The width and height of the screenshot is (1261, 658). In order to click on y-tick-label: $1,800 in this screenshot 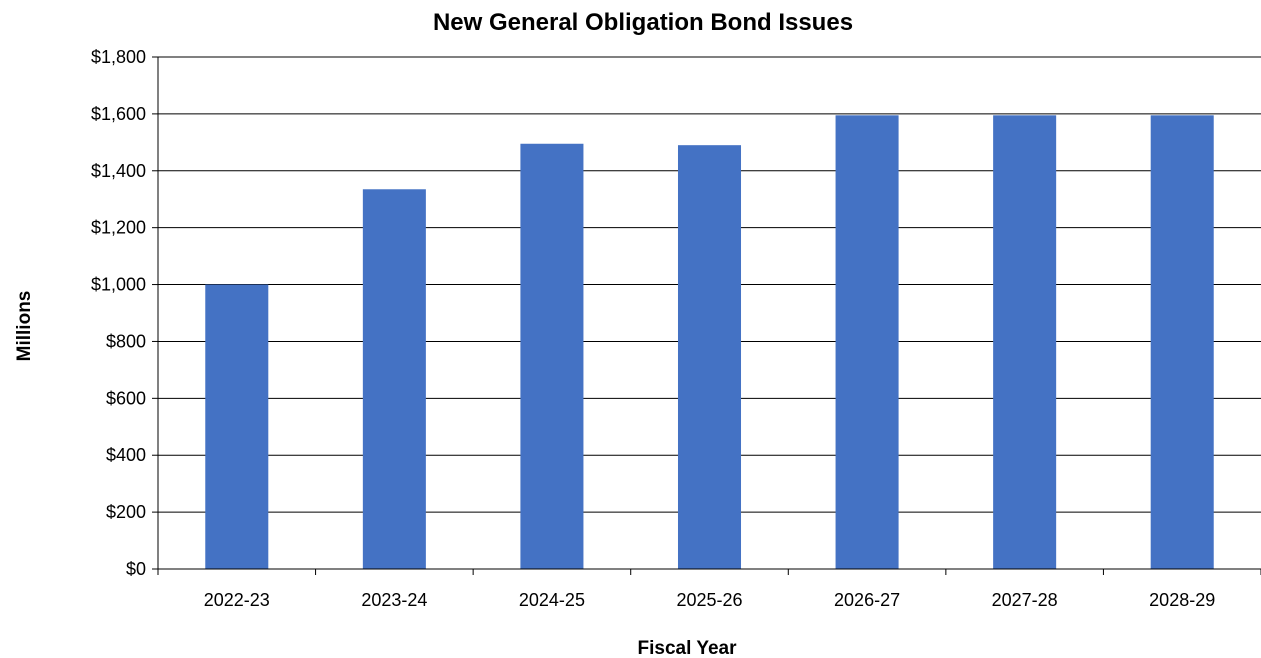, I will do `click(118, 57)`.